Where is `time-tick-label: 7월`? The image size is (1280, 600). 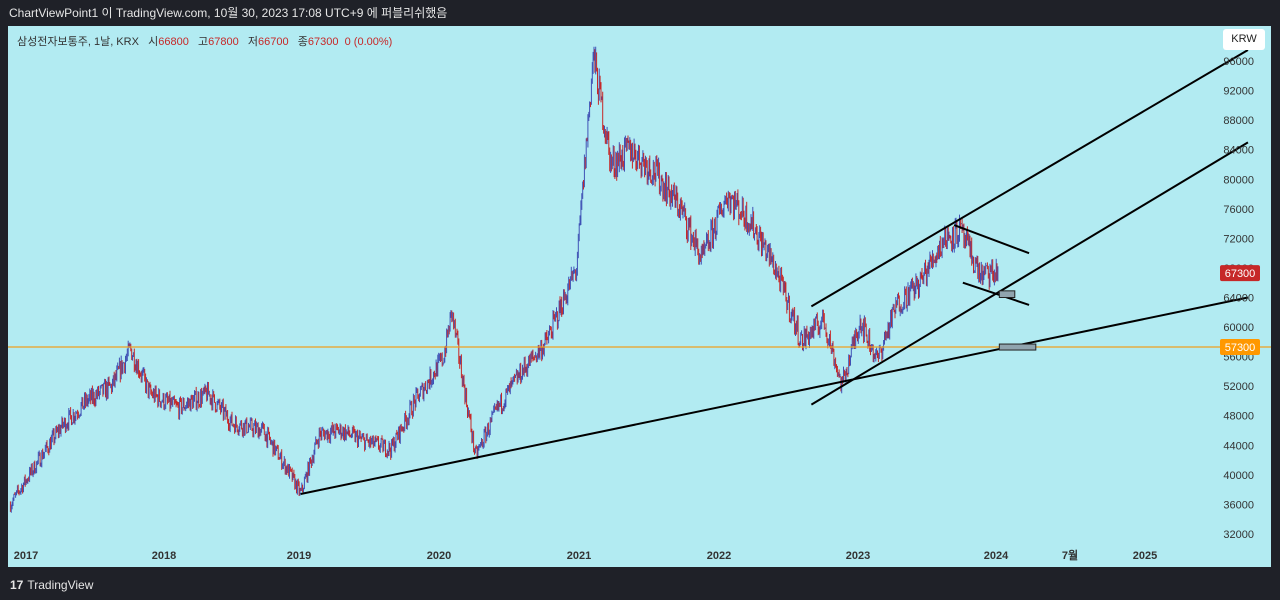 time-tick-label: 7월 is located at coordinates (1070, 555).